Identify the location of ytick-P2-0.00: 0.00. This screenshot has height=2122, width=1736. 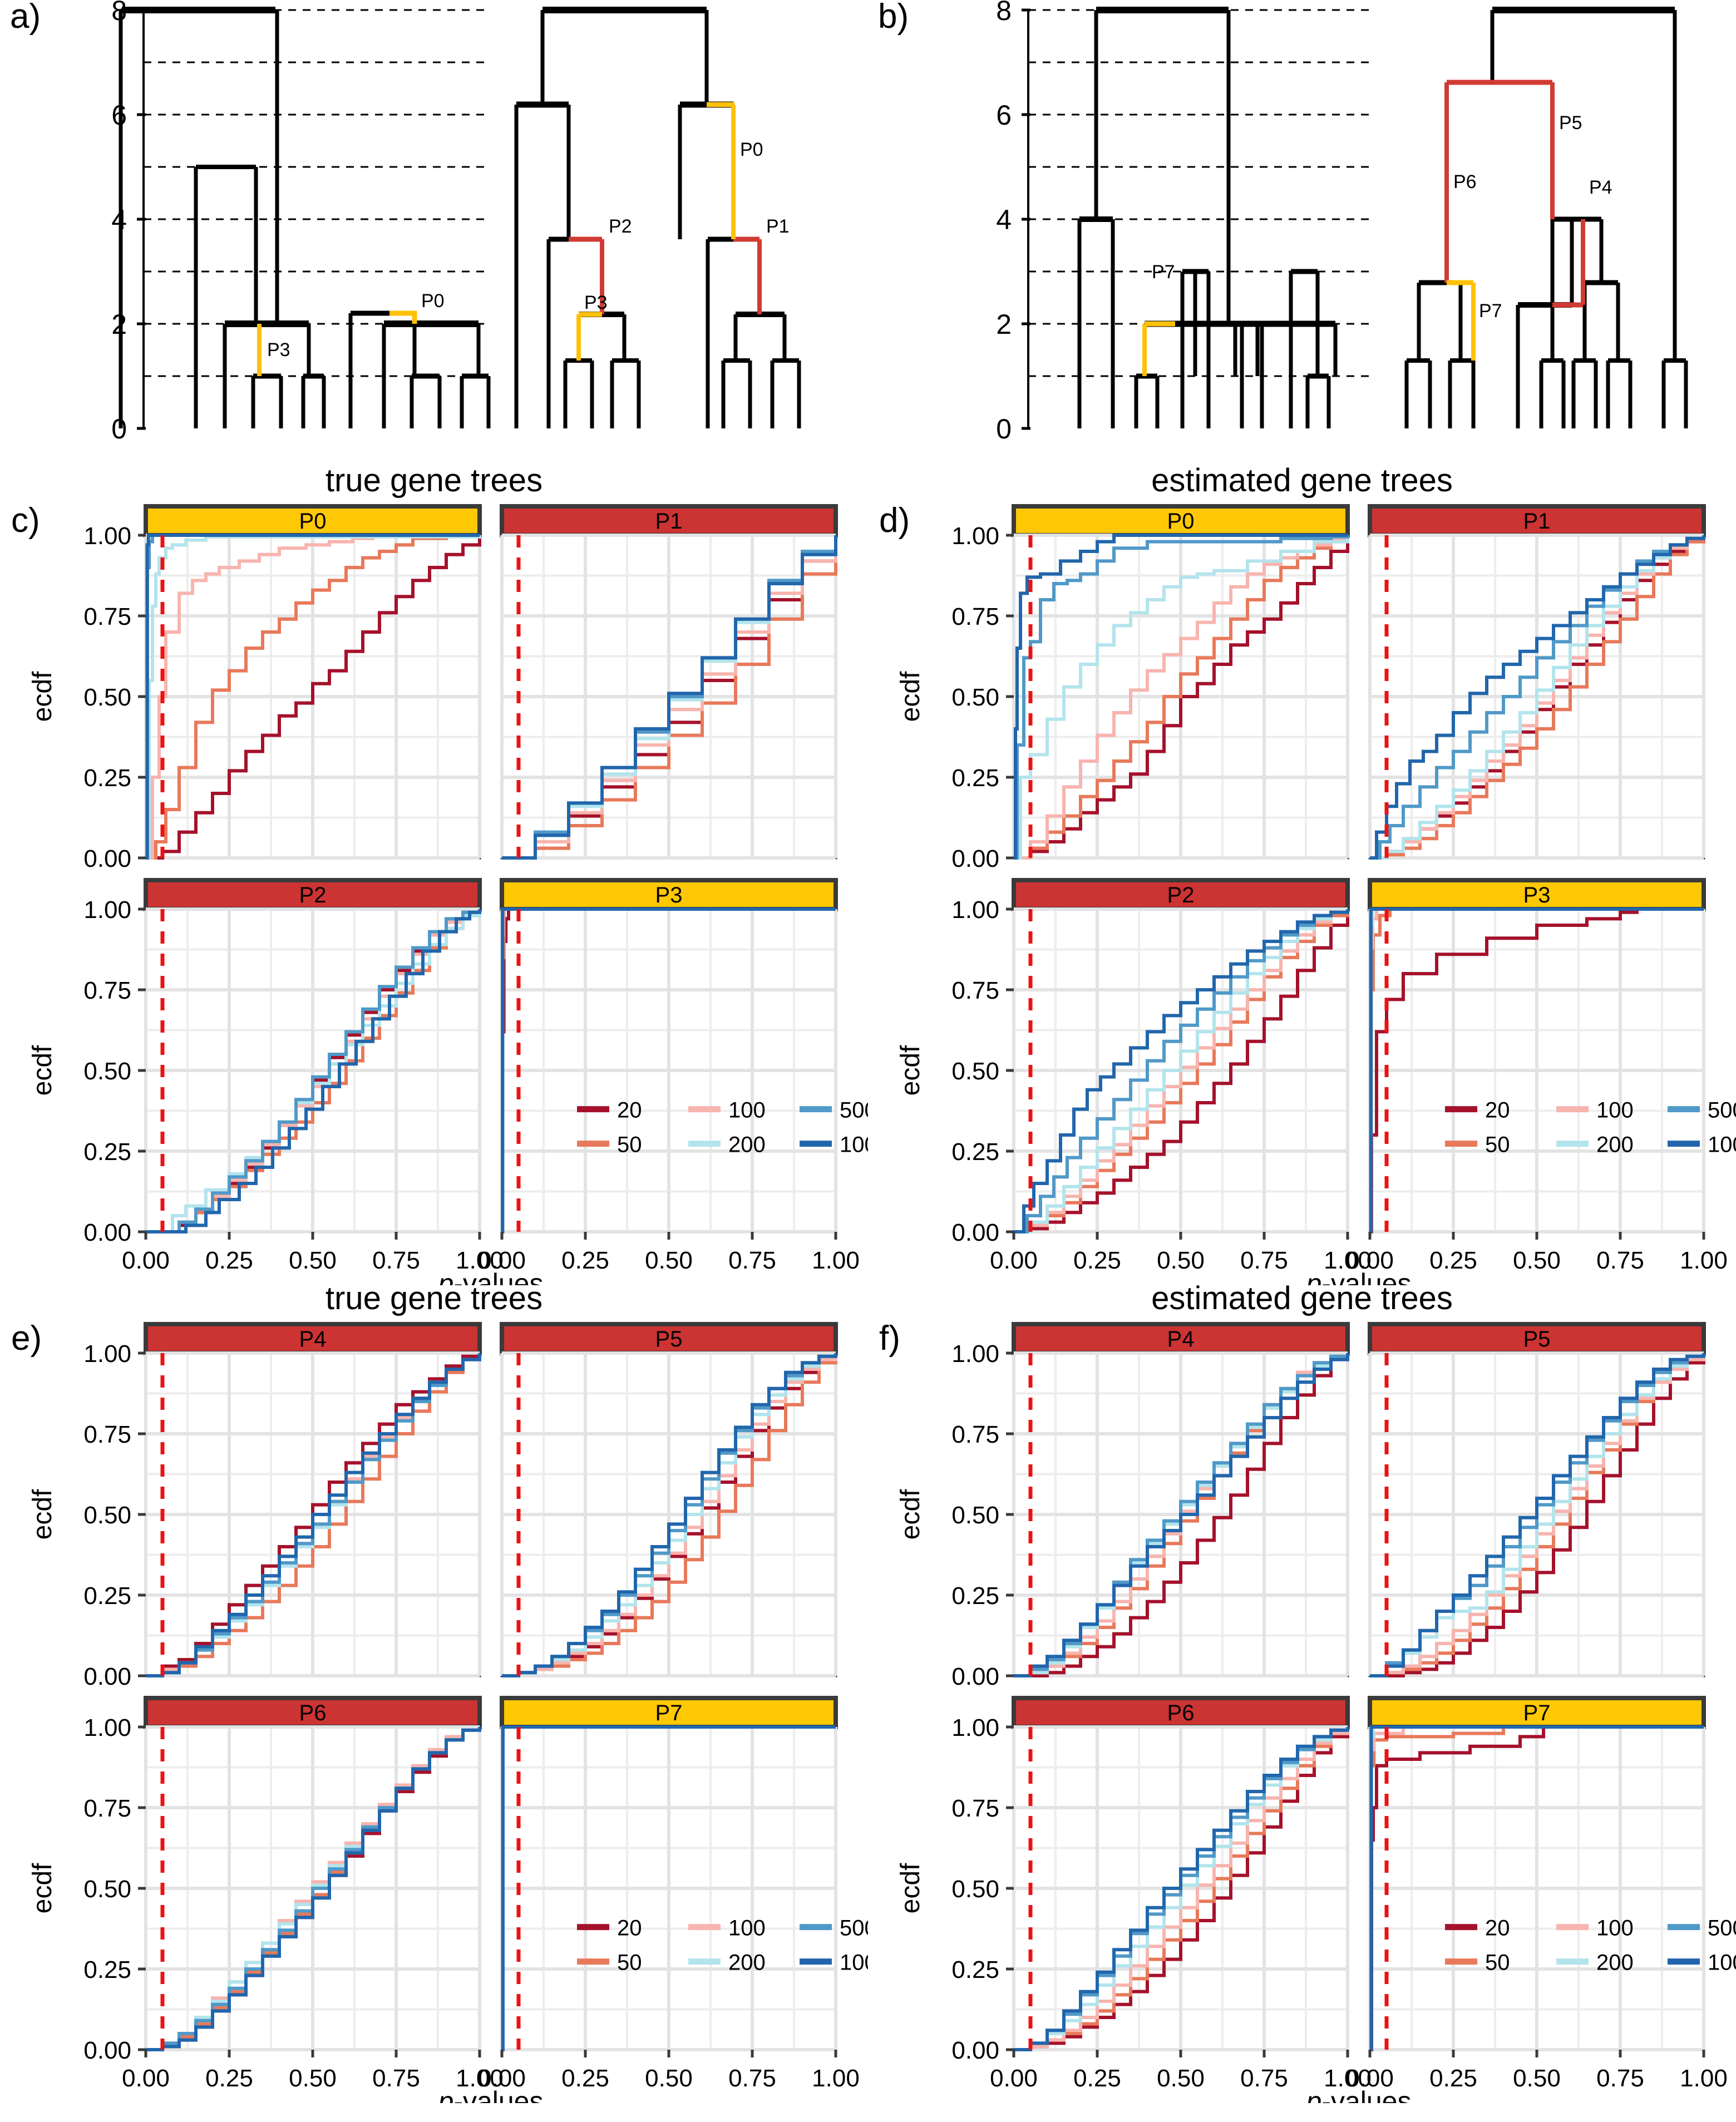
(107, 1232).